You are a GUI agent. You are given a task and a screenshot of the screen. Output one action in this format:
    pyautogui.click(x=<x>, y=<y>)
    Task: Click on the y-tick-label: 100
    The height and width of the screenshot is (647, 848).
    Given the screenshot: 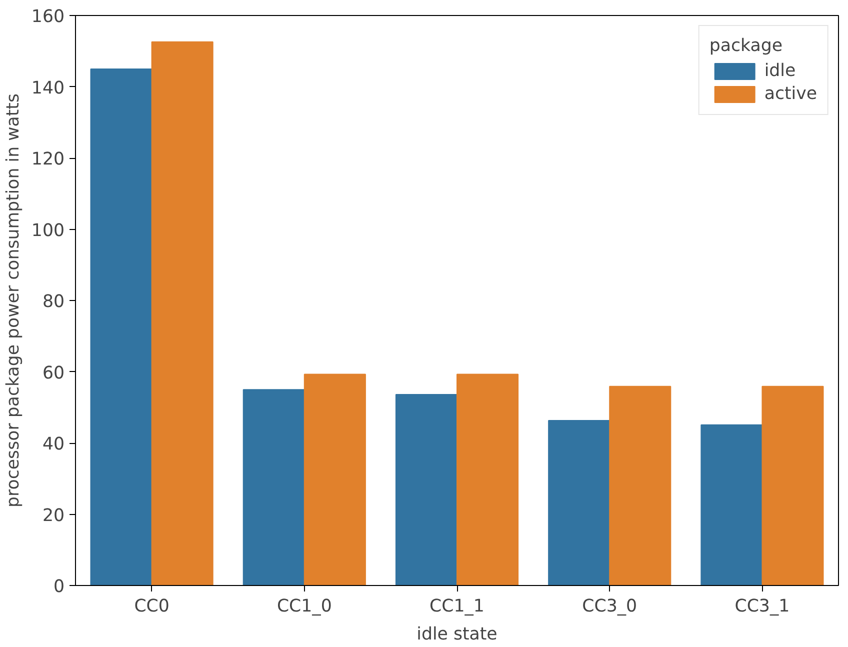 What is the action you would take?
    pyautogui.click(x=48, y=230)
    